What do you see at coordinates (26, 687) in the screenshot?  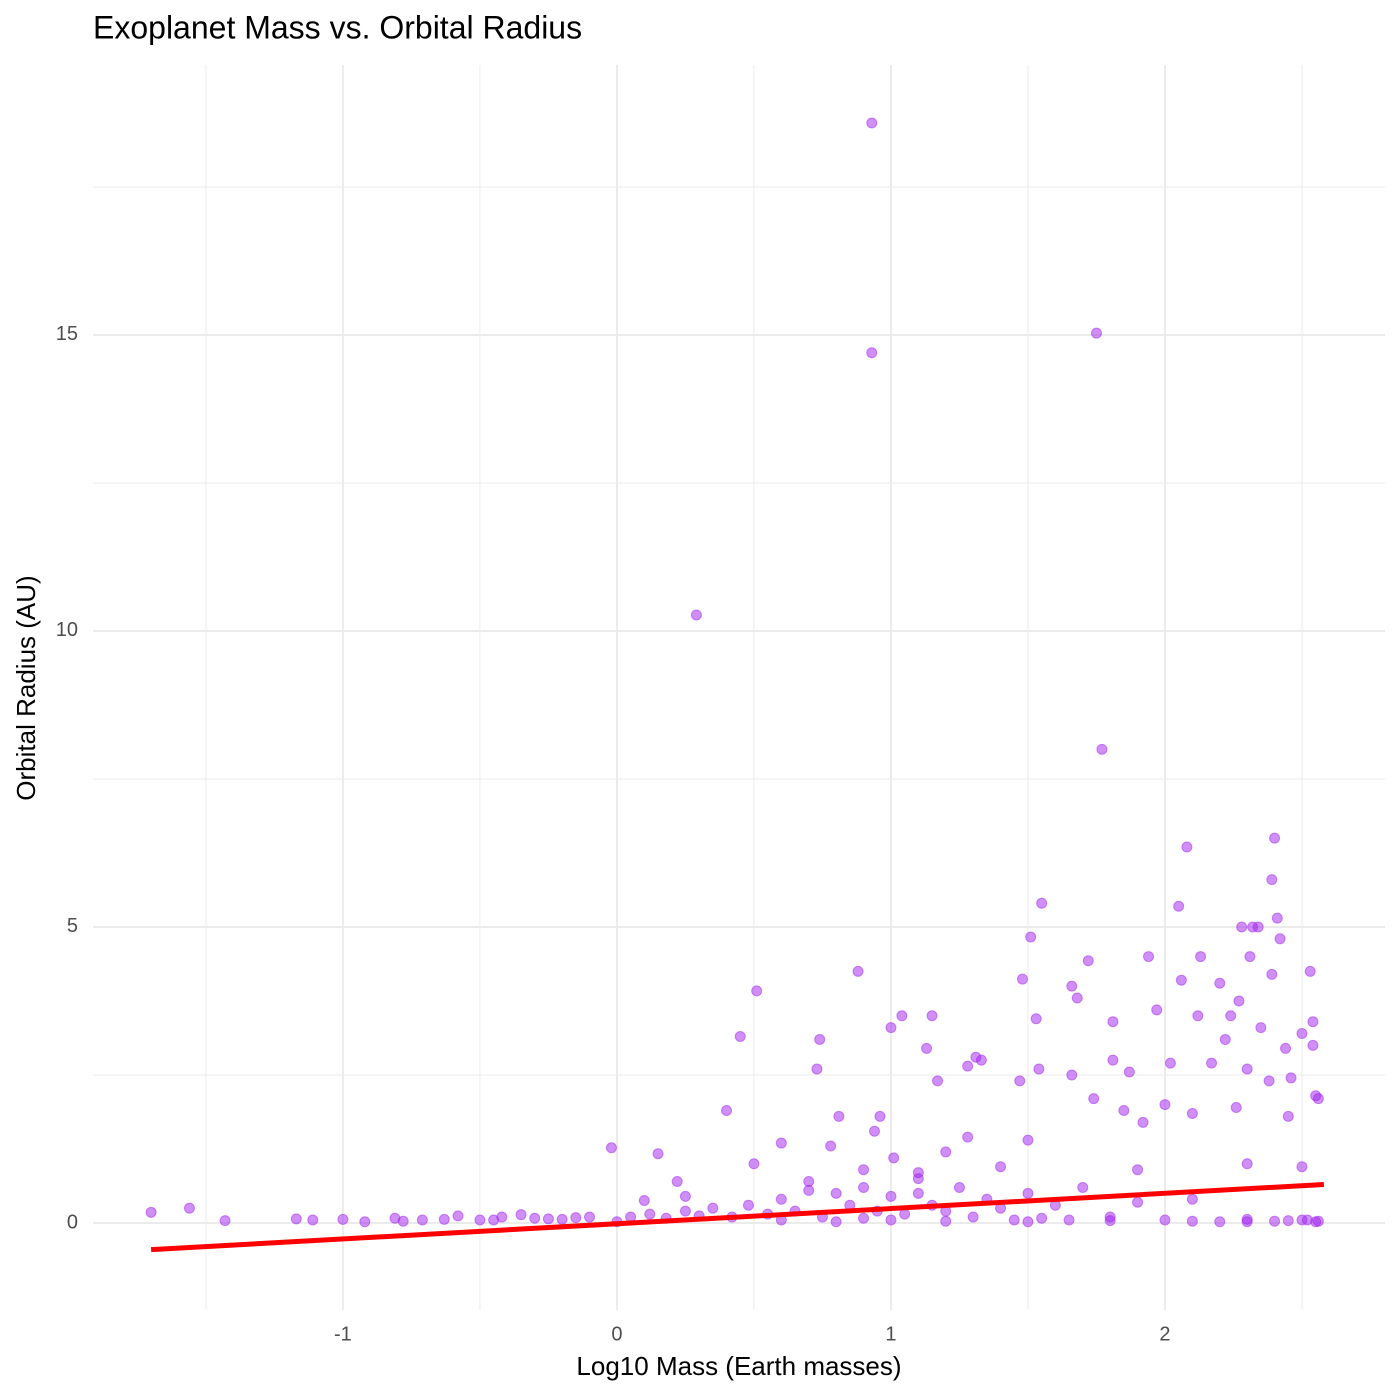 I see `y-axis-label: Orbital Radius (AU)` at bounding box center [26, 687].